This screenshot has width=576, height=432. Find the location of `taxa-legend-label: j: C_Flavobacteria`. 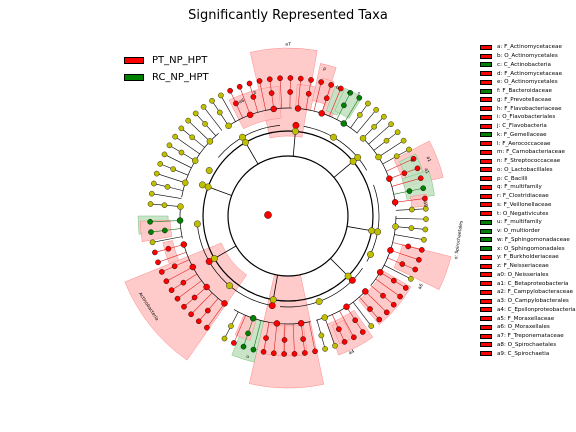

taxa-legend-label: j: C_Flavobacteria is located at coordinates (522, 126).